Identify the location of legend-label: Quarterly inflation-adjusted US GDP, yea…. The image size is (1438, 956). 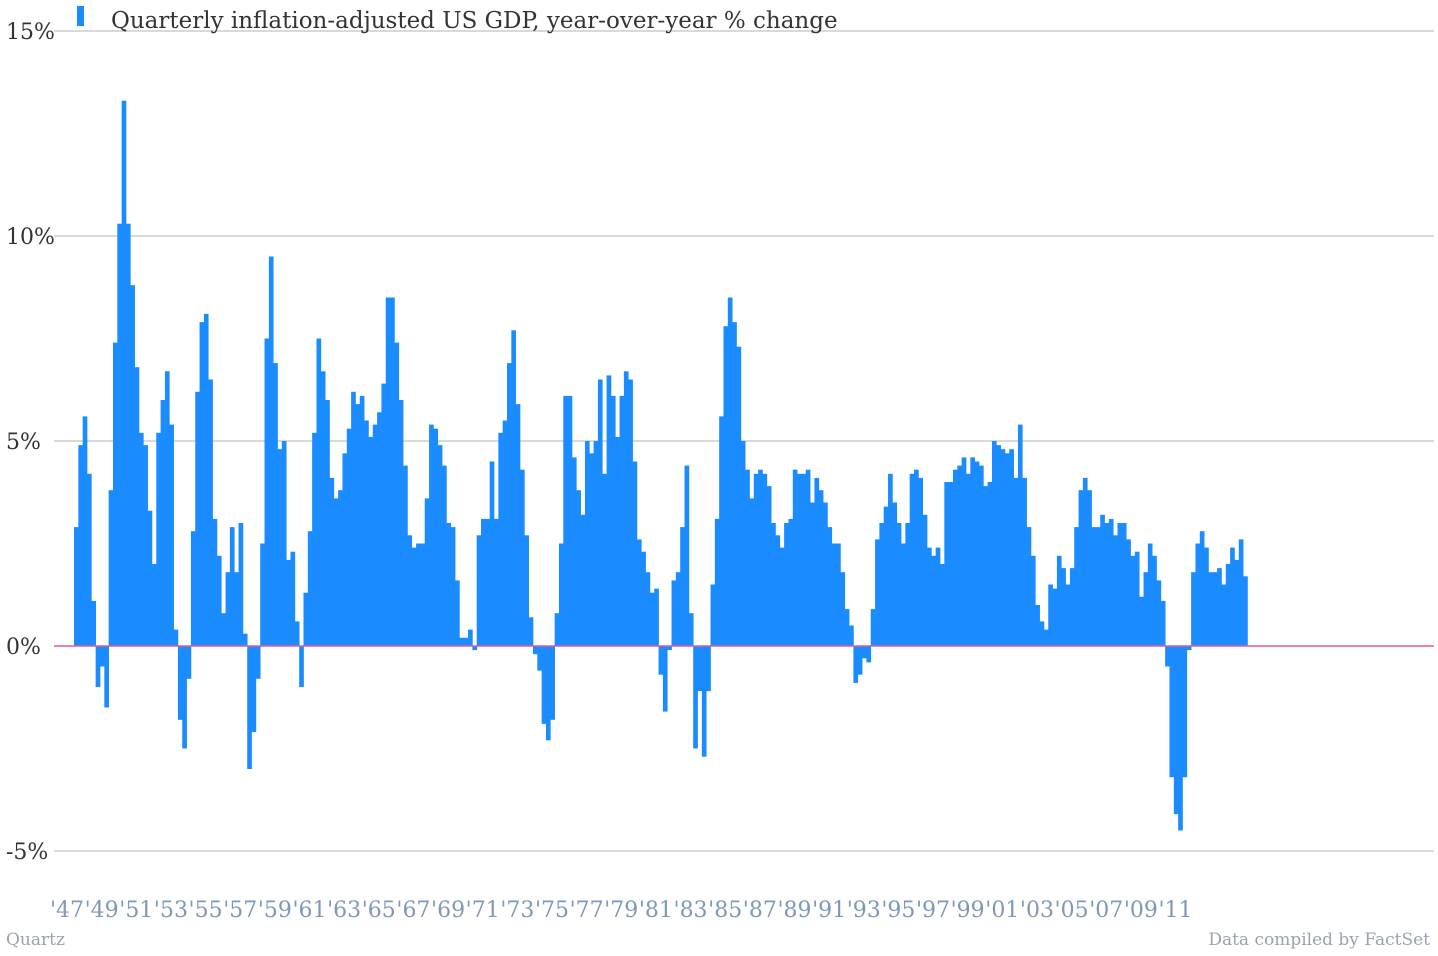
(474, 21).